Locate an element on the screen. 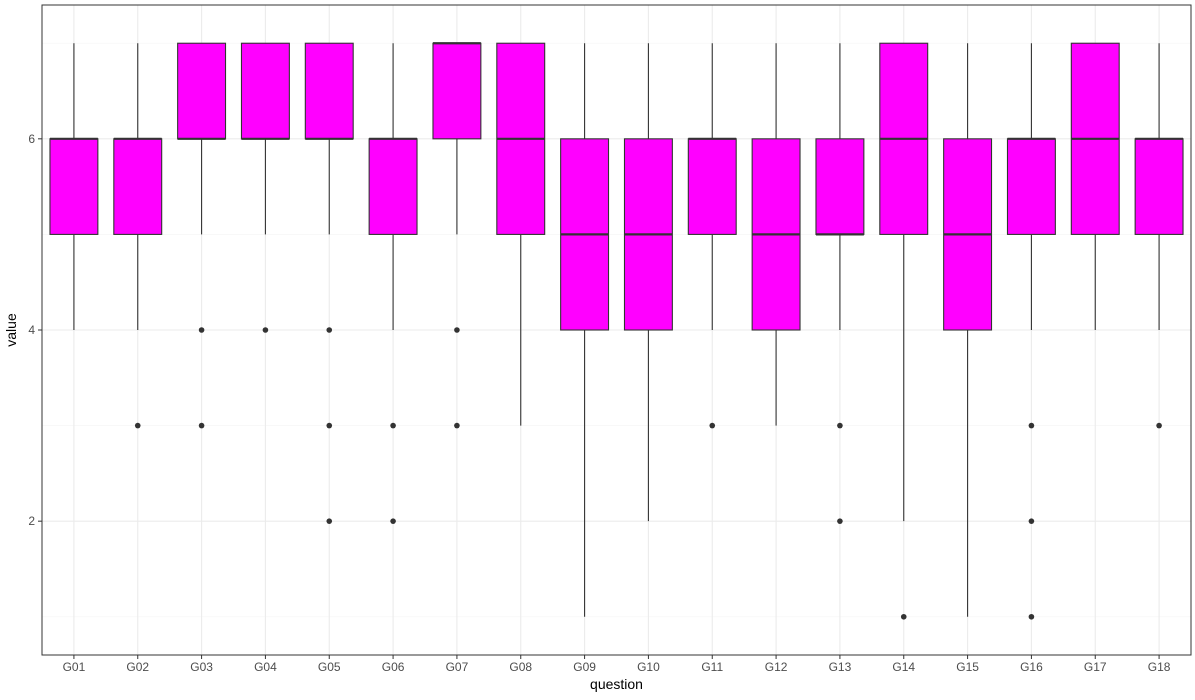 This screenshot has height=700, width=1195. box-group-g12 is located at coordinates (776, 234).